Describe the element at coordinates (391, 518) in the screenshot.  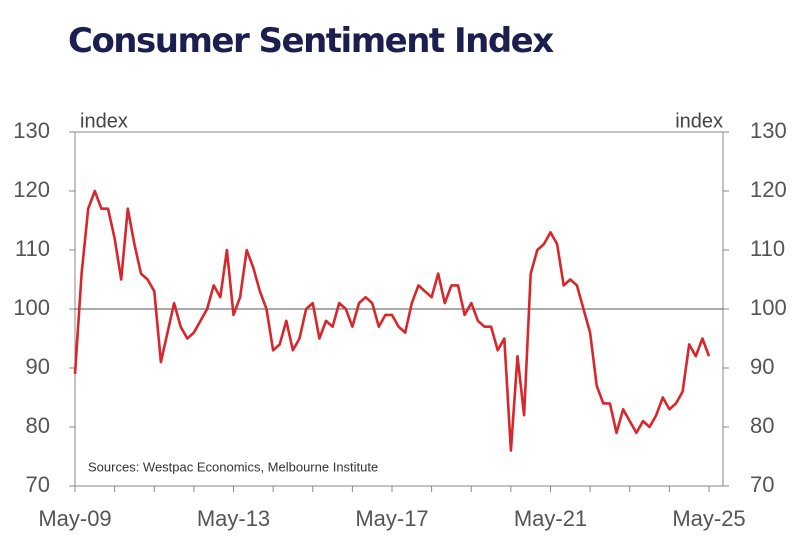
I see `x-tick-label: May-17` at that location.